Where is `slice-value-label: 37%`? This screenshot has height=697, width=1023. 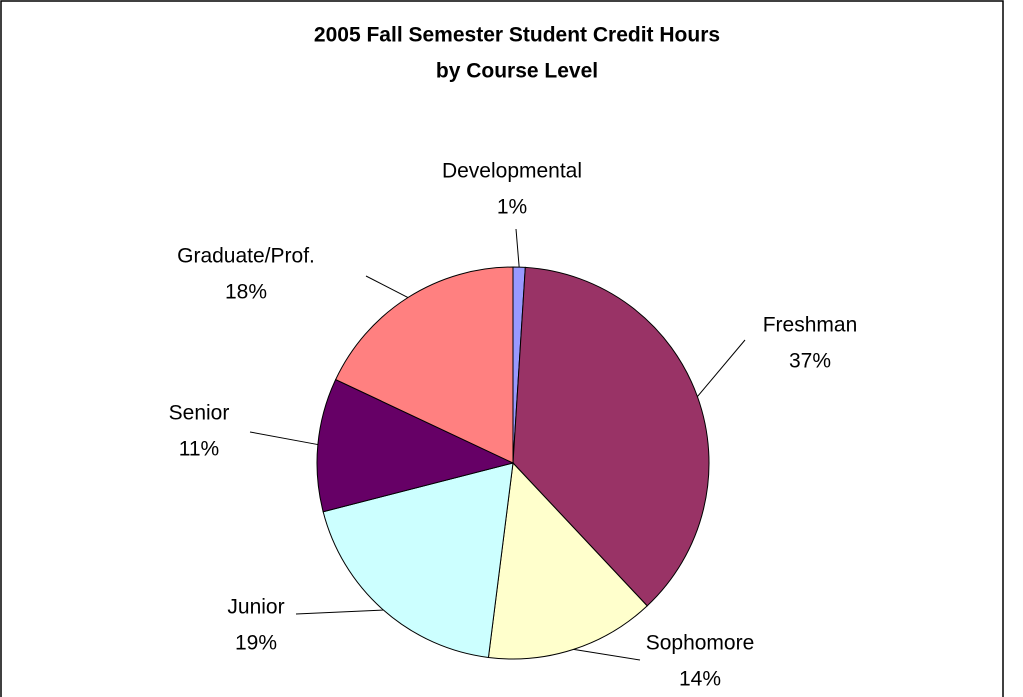 slice-value-label: 37% is located at coordinates (810, 361).